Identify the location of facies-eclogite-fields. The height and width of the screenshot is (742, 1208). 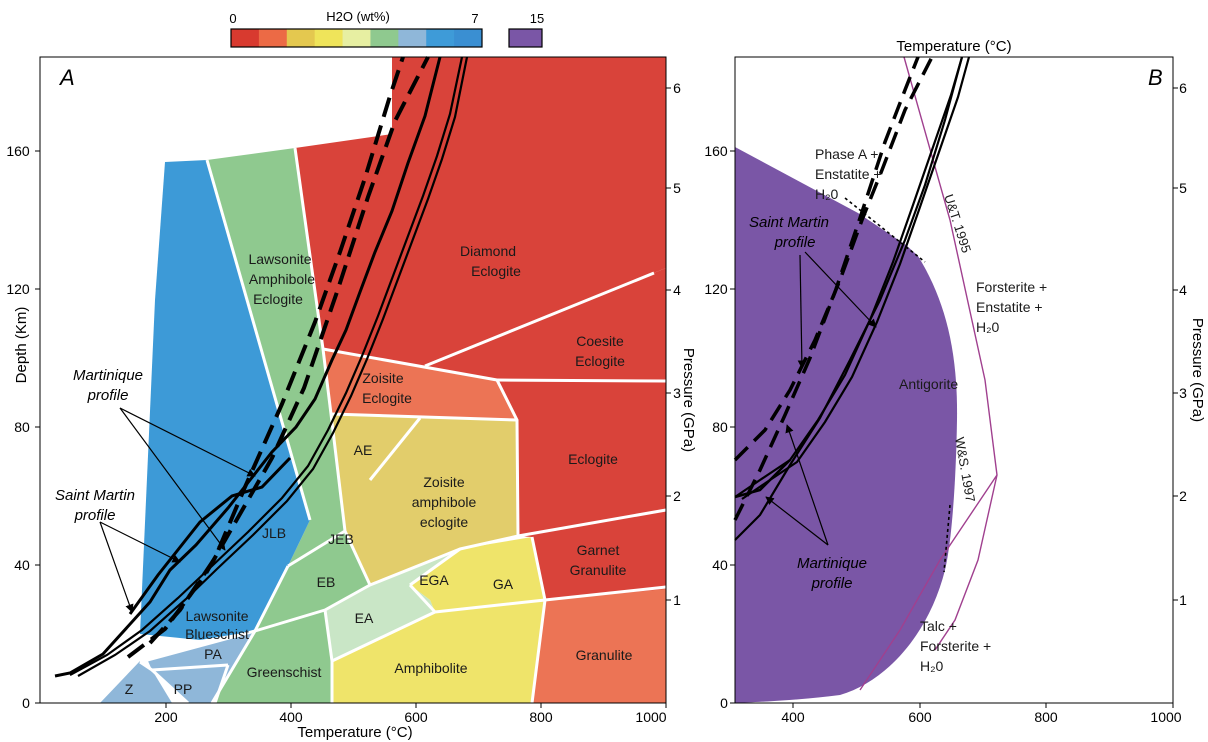
(545, 434).